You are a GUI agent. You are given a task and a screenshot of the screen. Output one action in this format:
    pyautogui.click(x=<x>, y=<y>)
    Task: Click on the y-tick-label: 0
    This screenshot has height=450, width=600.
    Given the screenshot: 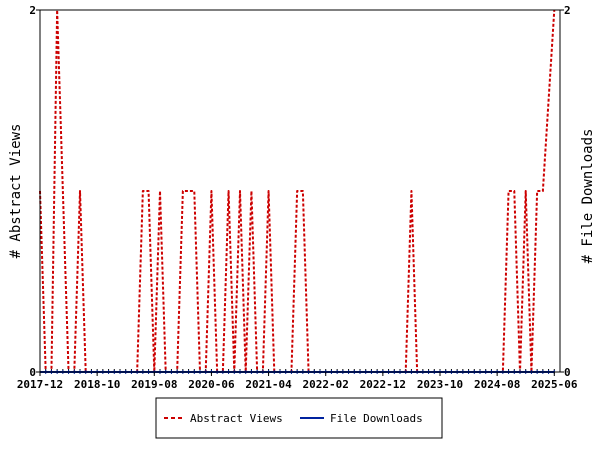 What is the action you would take?
    pyautogui.click(x=32, y=372)
    